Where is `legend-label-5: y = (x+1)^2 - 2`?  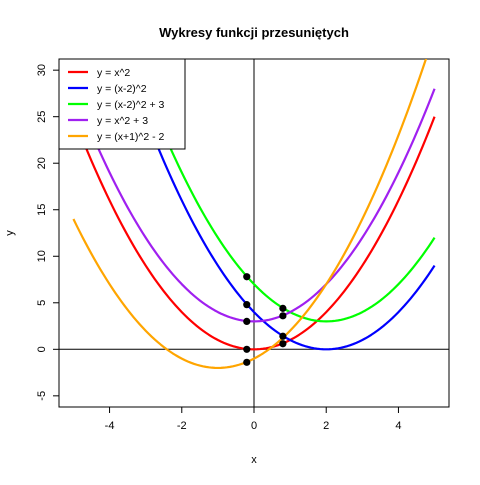 legend-label-5: y = (x+1)^2 - 2 is located at coordinates (131, 137).